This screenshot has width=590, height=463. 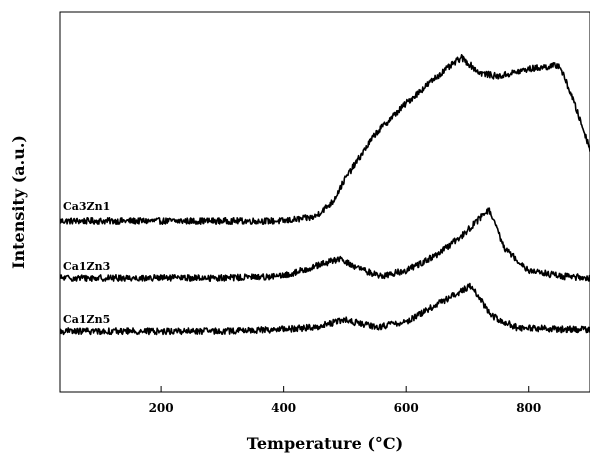 I want to click on x-axis-ticks: 200 400 600 800, so click(x=345, y=400).